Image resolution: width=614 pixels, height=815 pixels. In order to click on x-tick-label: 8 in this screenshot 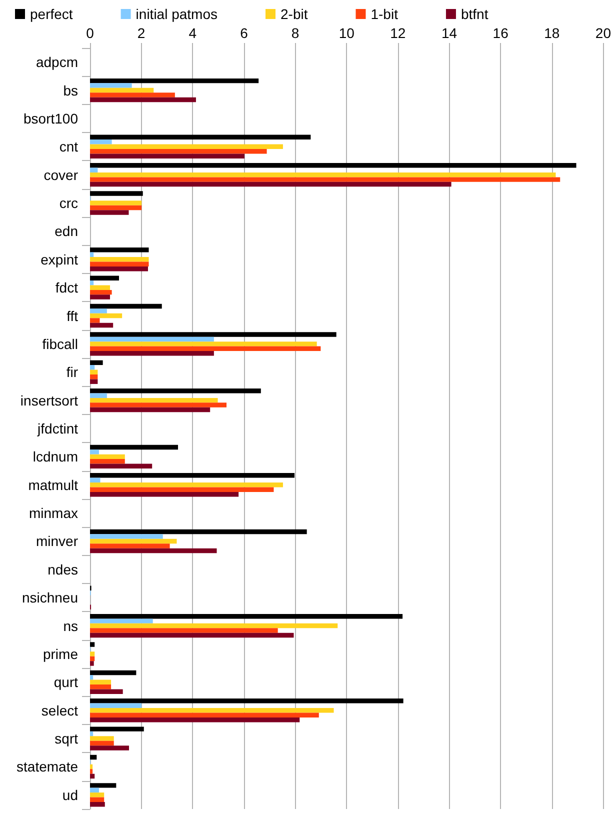, I will do `click(295, 33)`.